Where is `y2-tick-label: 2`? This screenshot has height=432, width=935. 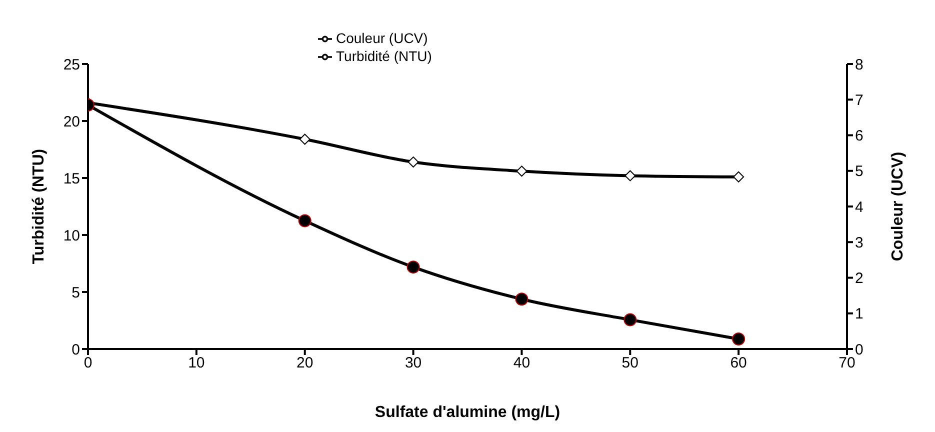
y2-tick-label: 2 is located at coordinates (859, 279).